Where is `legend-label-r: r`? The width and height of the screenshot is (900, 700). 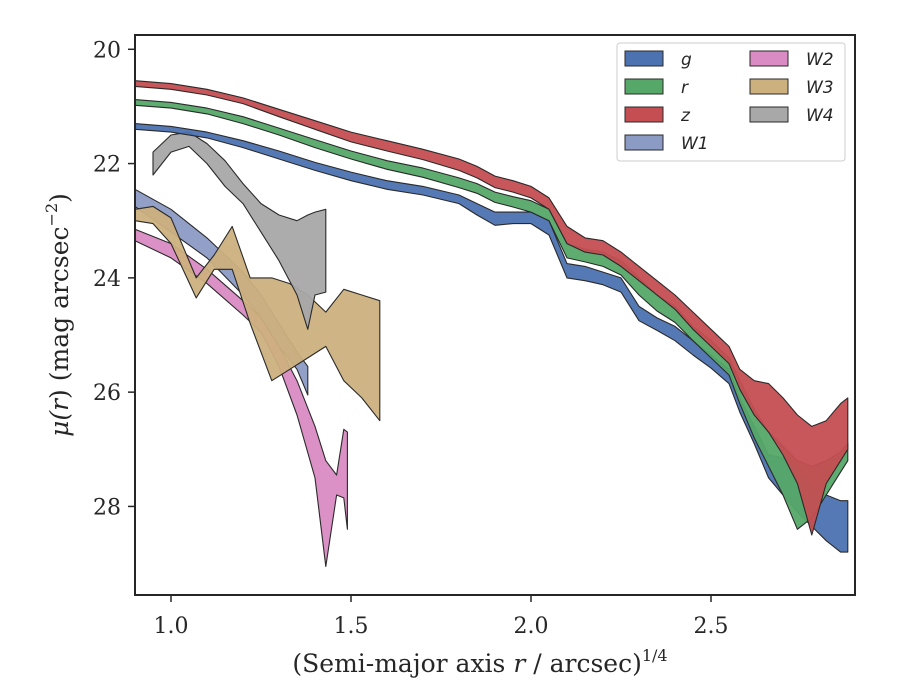
legend-label-r: r is located at coordinates (685, 88).